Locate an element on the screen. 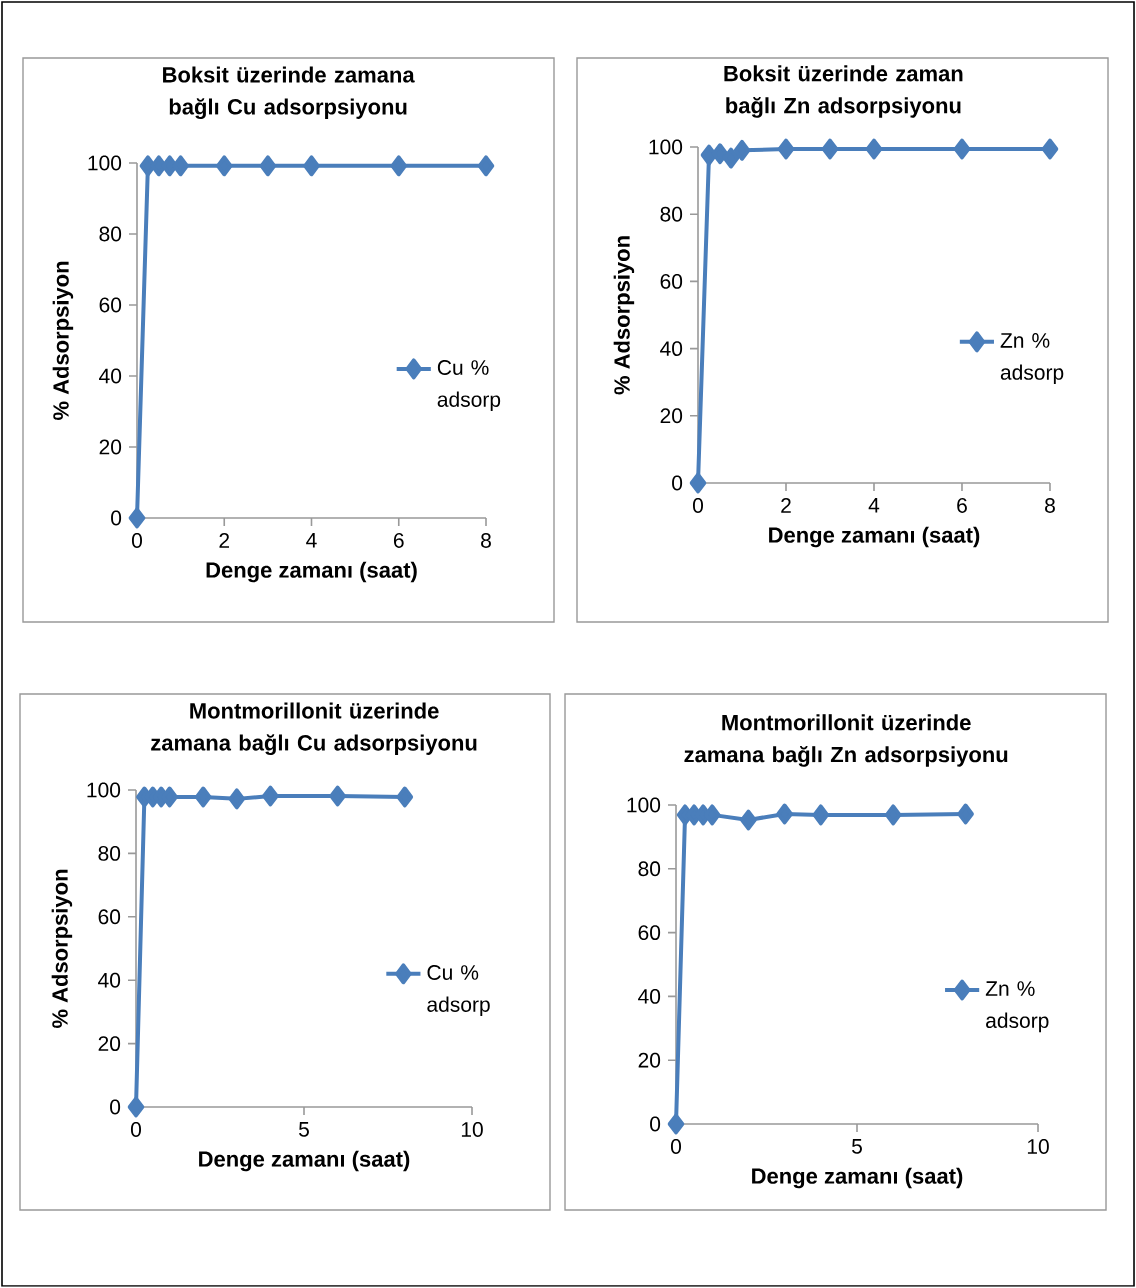 Image resolution: width=1136 pixels, height=1288 pixels. chart-title: Boksit üzerinde zaman bağlı Zn adsorpsiyonu is located at coordinates (843, 91).